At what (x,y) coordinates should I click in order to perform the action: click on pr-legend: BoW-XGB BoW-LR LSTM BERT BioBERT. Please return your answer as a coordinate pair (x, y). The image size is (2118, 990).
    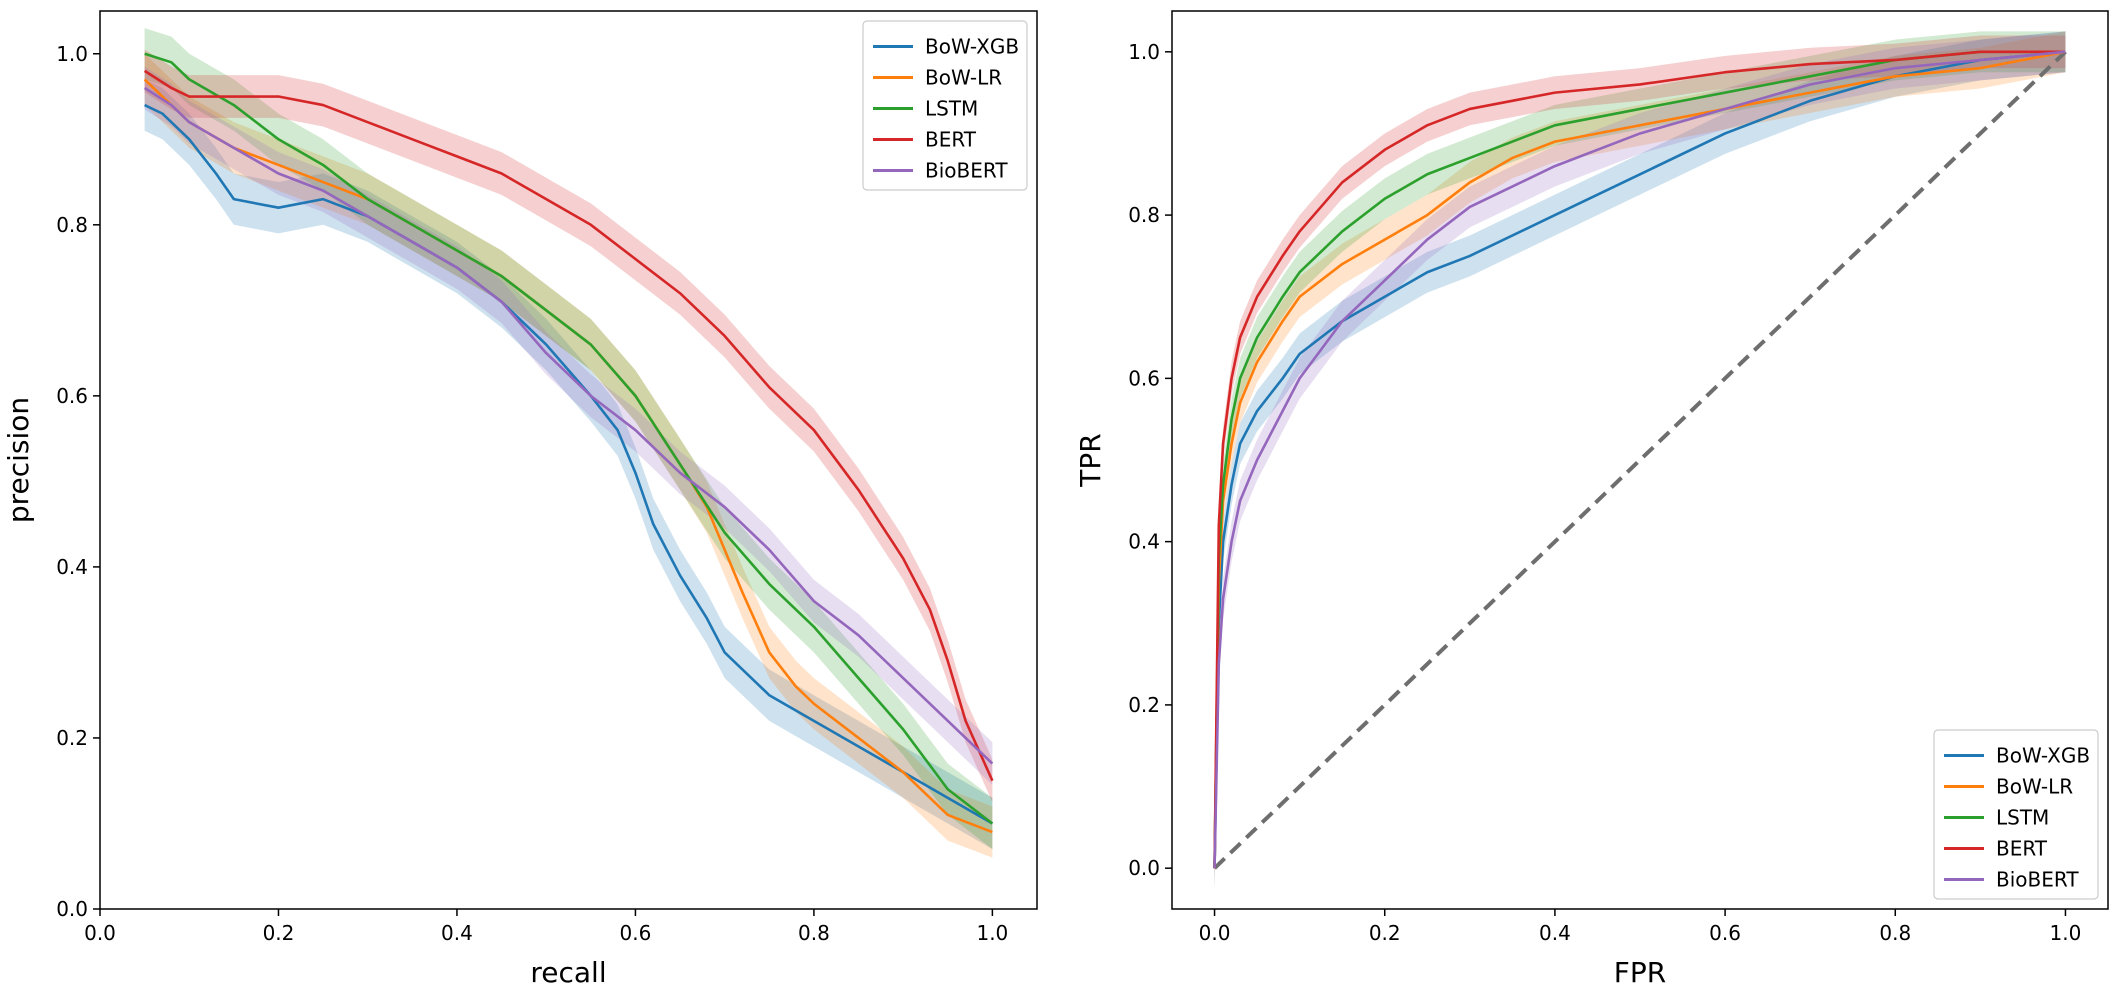
    Looking at the image, I should click on (945, 105).